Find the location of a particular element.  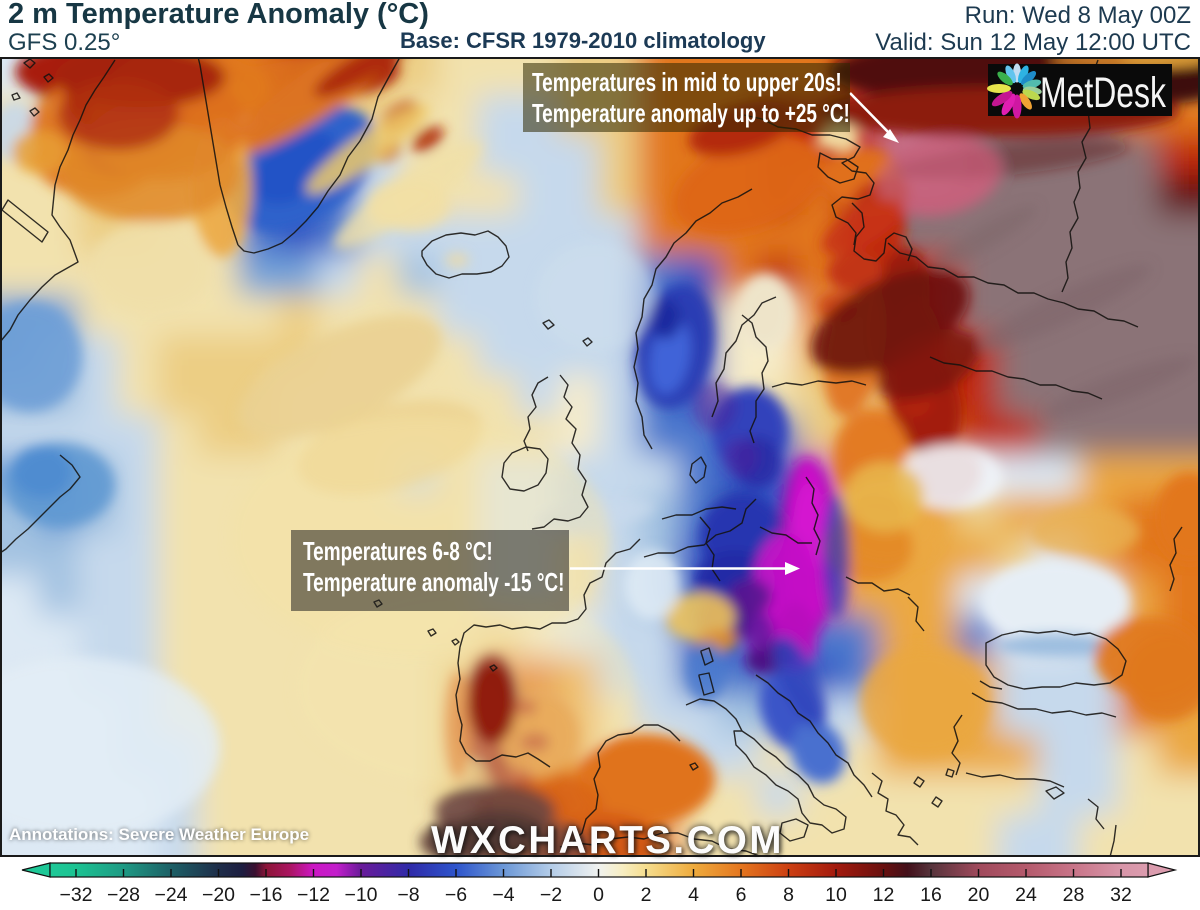

svg-text: −12 is located at coordinates (313, 895).